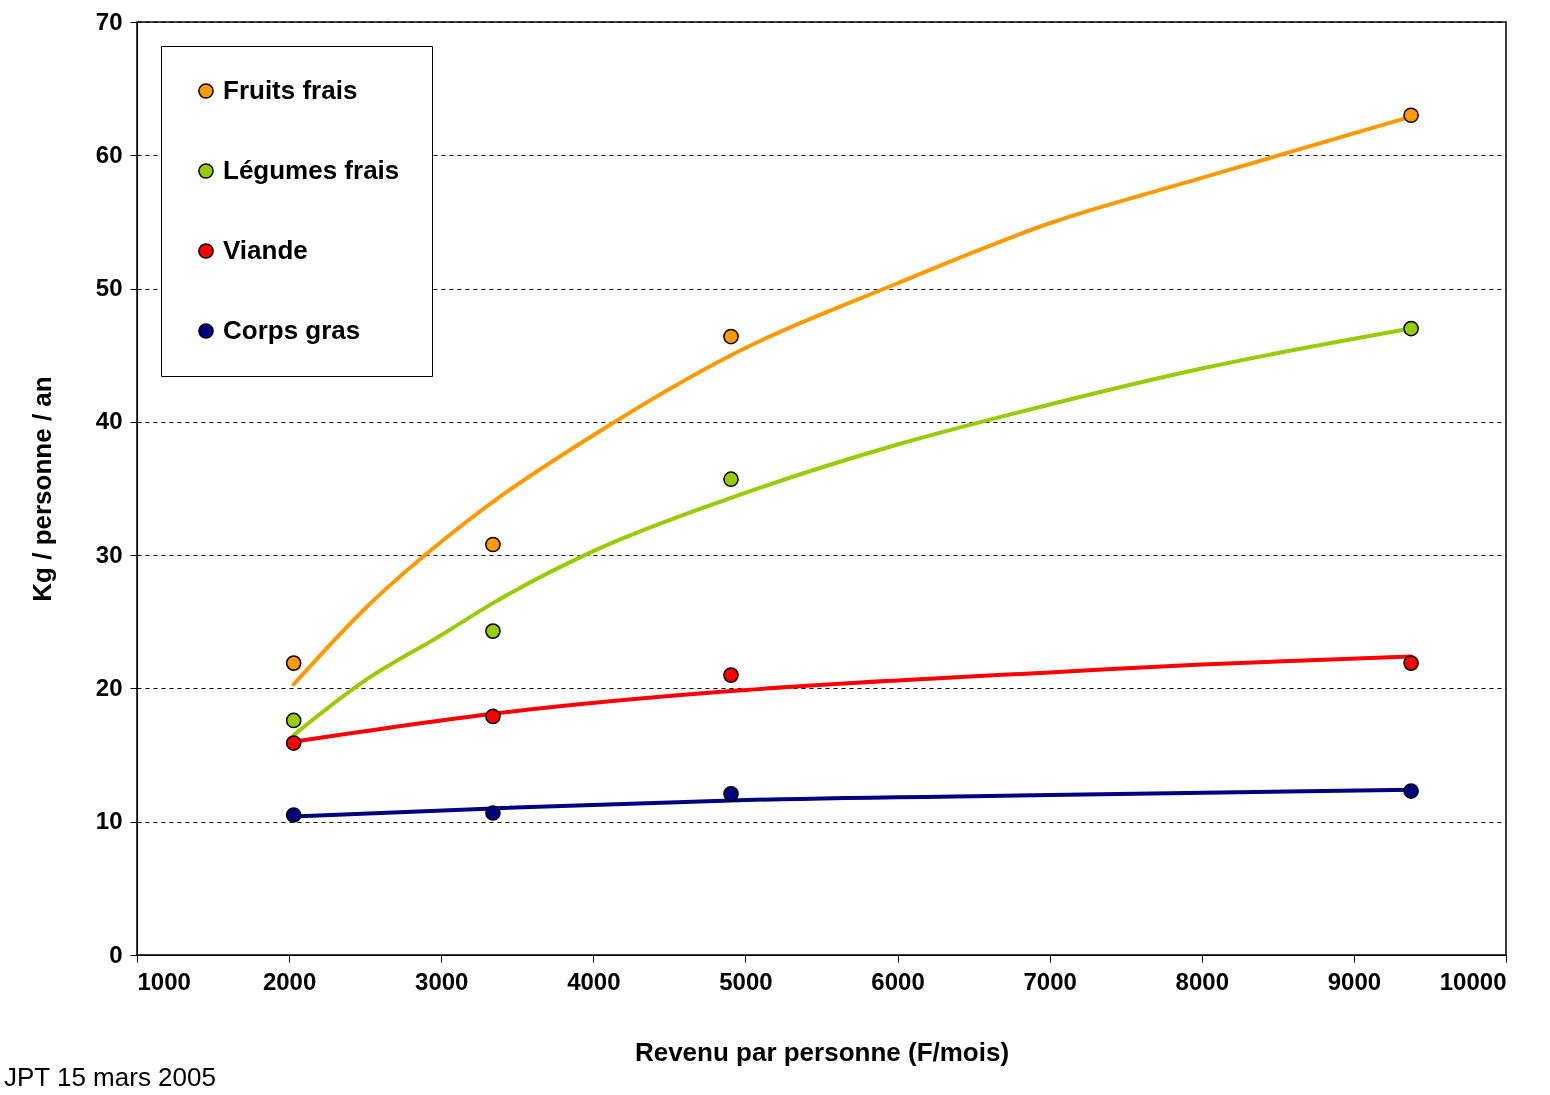 The width and height of the screenshot is (1550, 1095). What do you see at coordinates (265, 250) in the screenshot?
I see `legend-label: Viande` at bounding box center [265, 250].